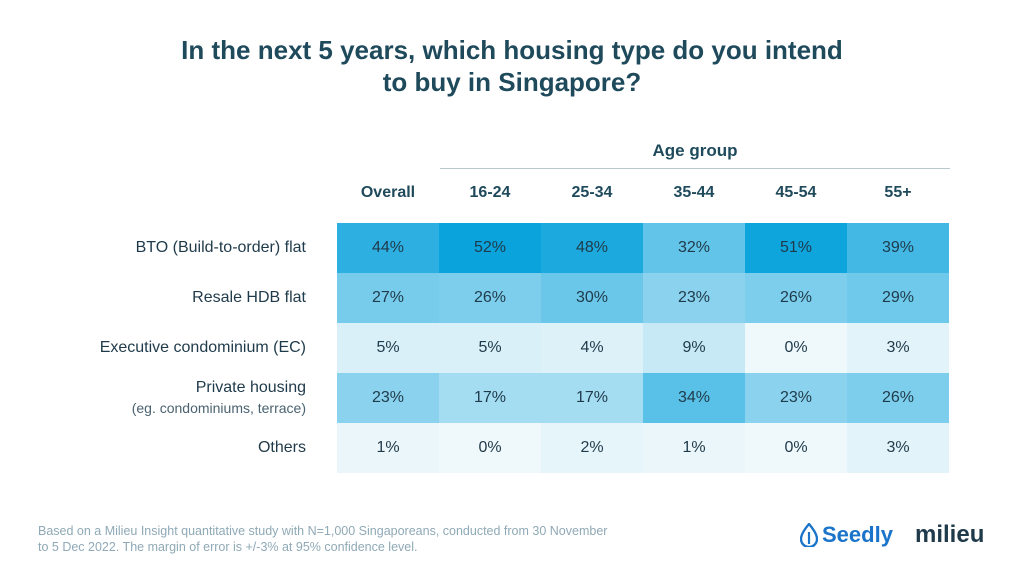 The height and width of the screenshot is (575, 1024). What do you see at coordinates (592, 248) in the screenshot?
I see `heatmap-cell: 48%` at bounding box center [592, 248].